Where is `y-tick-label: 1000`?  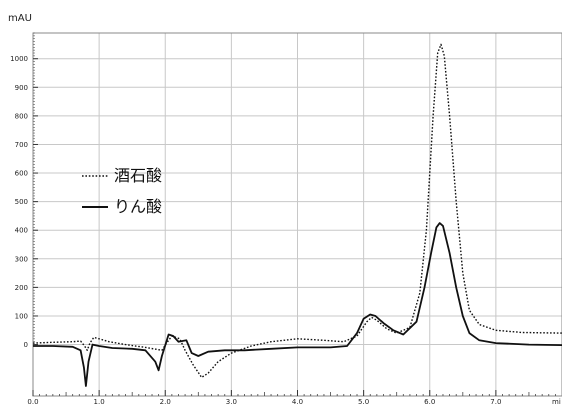 y-tick-label: 1000 is located at coordinates (19, 59).